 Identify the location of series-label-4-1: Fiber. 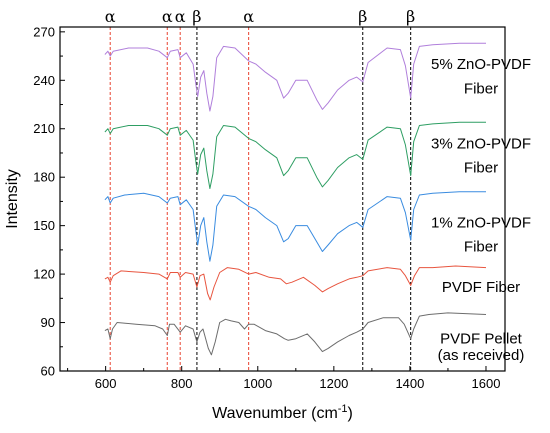
(481, 88).